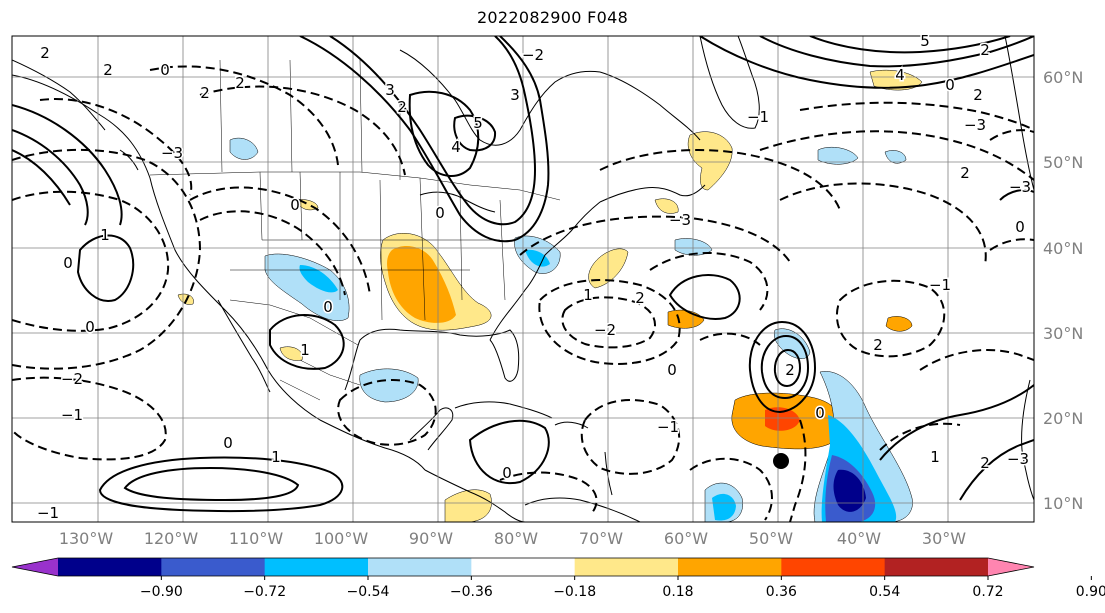 This screenshot has width=1105, height=613. I want to click on colorbar-tick-label: 0.18, so click(677, 592).